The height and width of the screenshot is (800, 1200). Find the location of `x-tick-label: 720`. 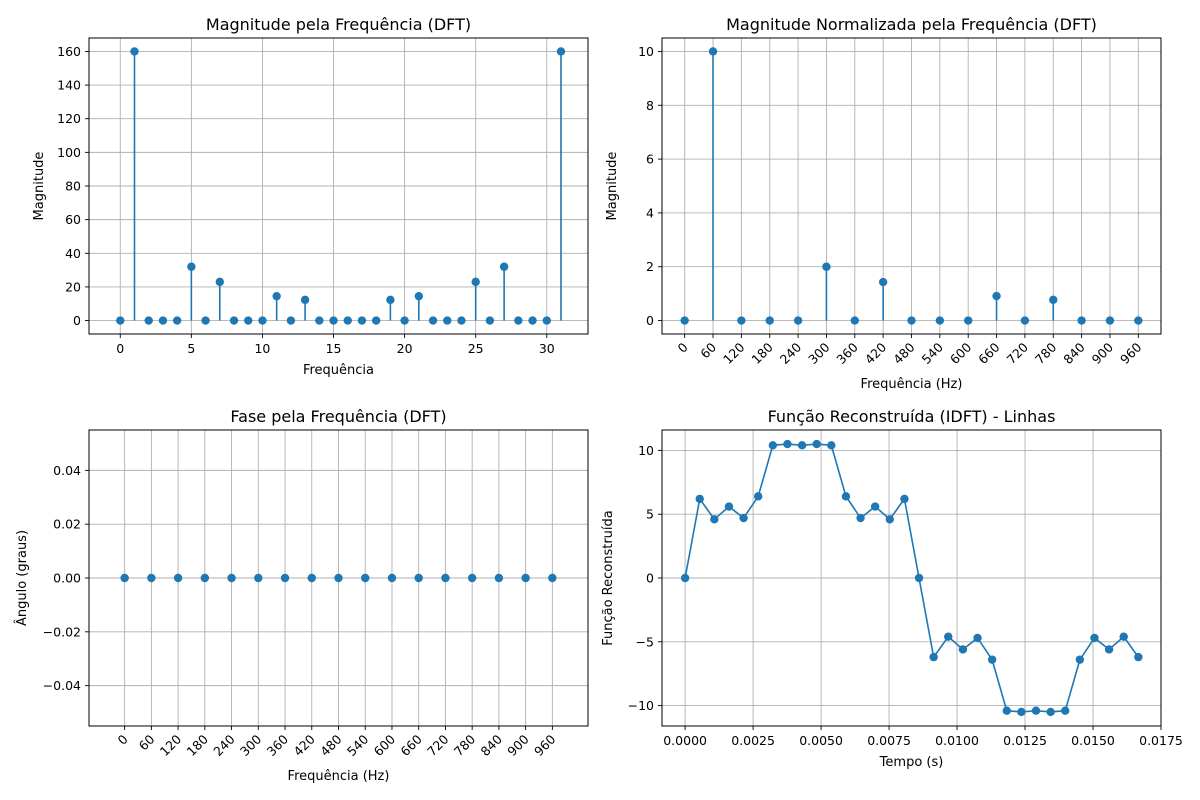

x-tick-label: 720 is located at coordinates (438, 745).